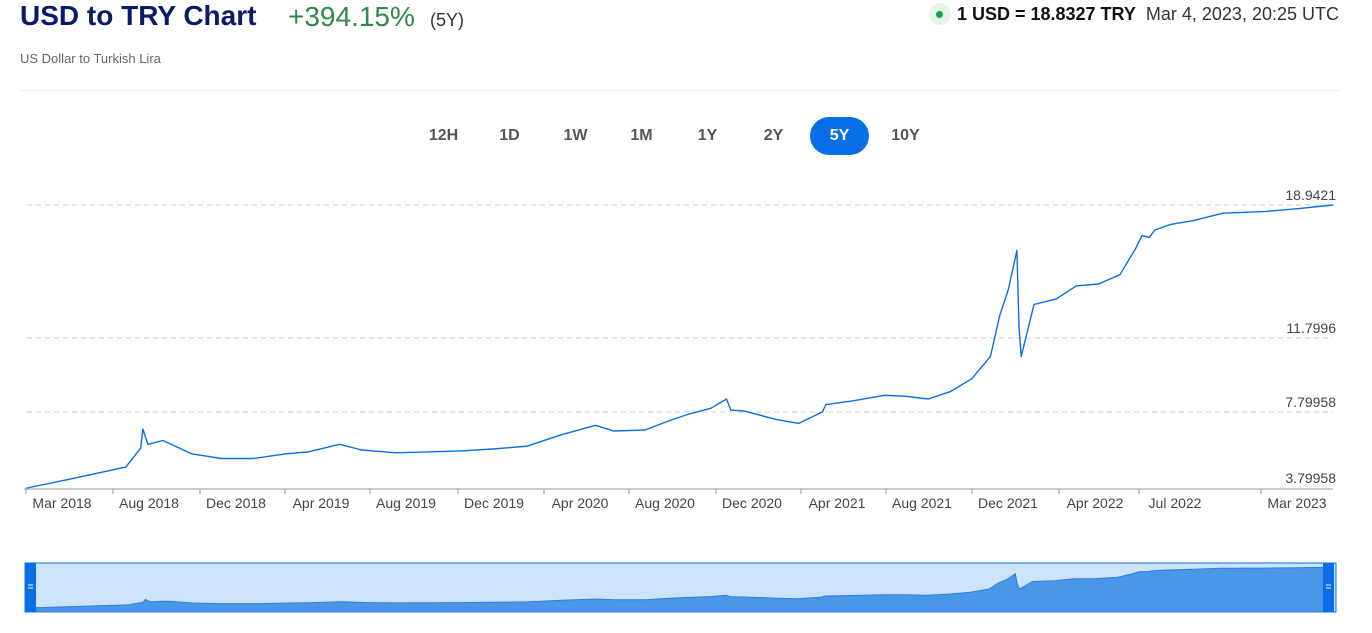 The height and width of the screenshot is (633, 1372). Describe the element at coordinates (90, 58) in the screenshot. I see `pair-subtitle: US Dollar to Turkish Lira` at that location.